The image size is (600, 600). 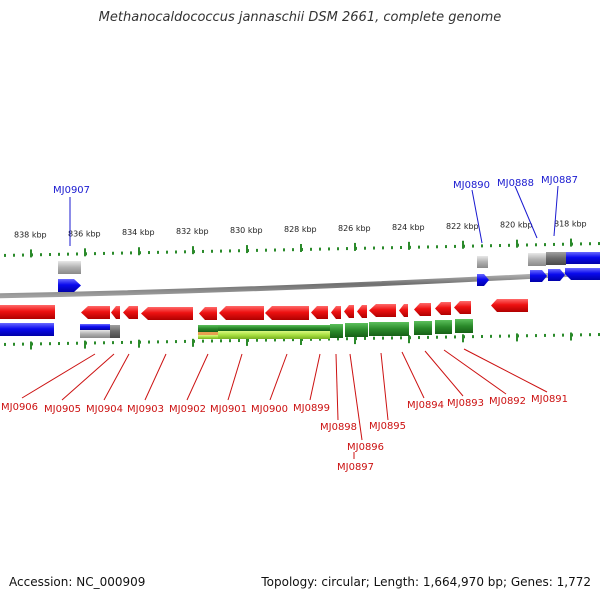 What do you see at coordinates (425, 405) in the screenshot?
I see `label-MJ0894: MJ0894` at bounding box center [425, 405].